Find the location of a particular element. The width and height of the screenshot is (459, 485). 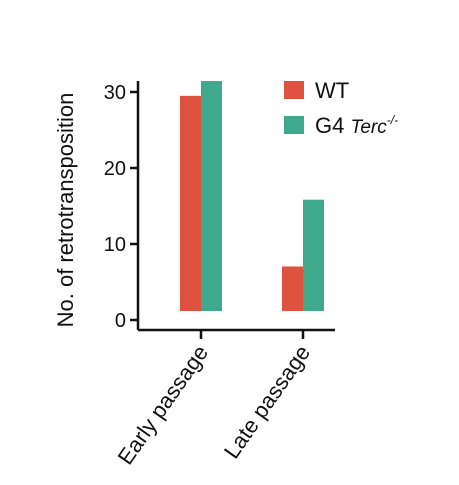

bar-wt-early is located at coordinates (190, 203).